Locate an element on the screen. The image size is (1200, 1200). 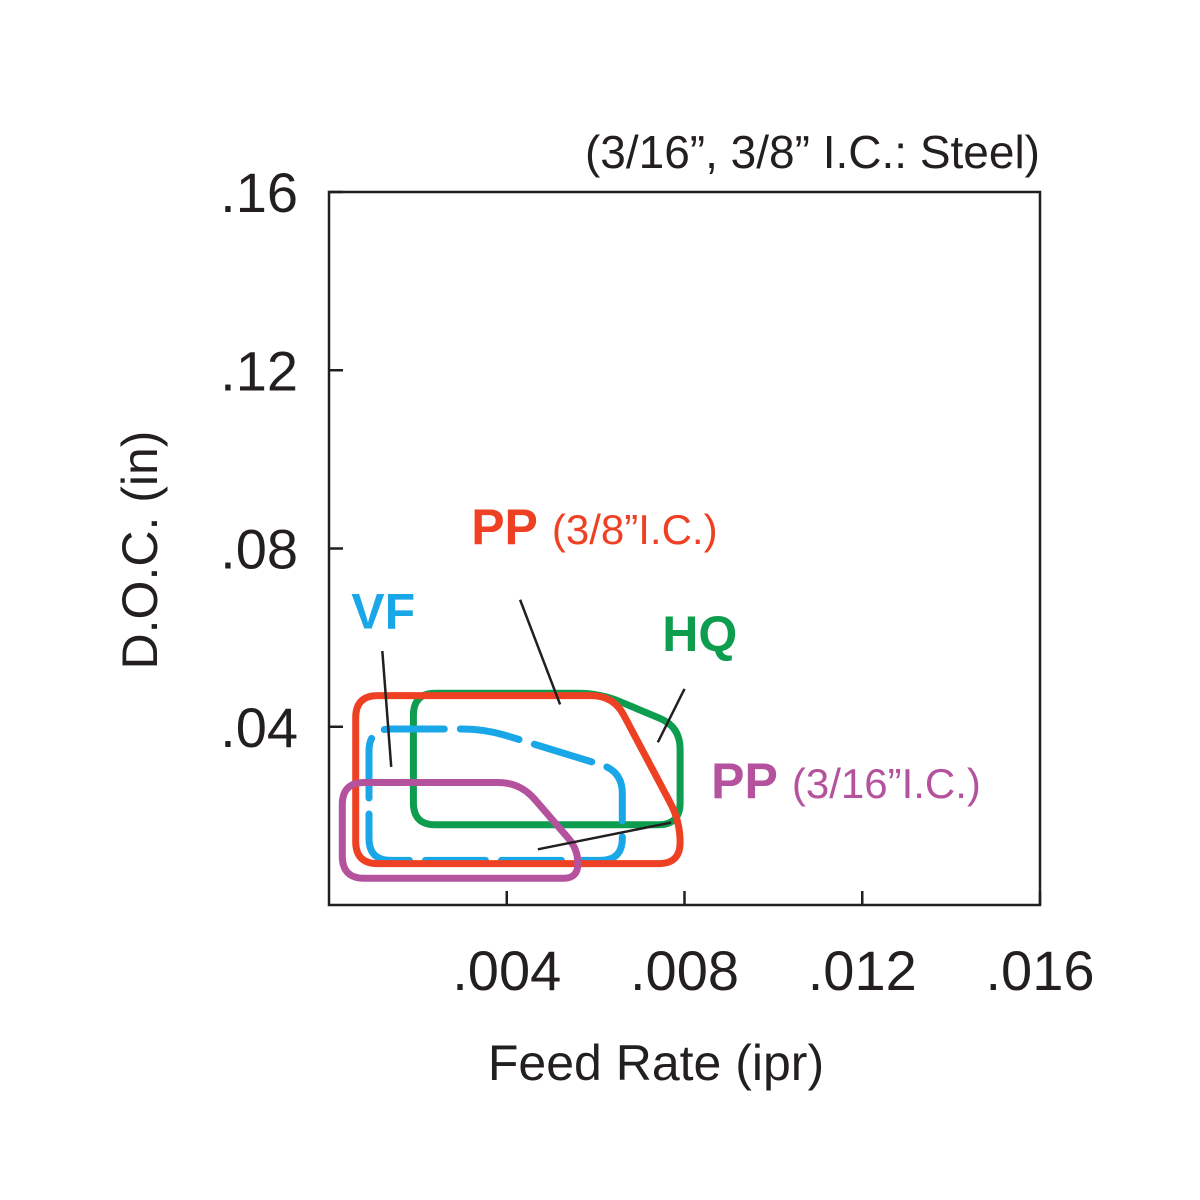
leader-lines-layer is located at coordinates (533, 725).